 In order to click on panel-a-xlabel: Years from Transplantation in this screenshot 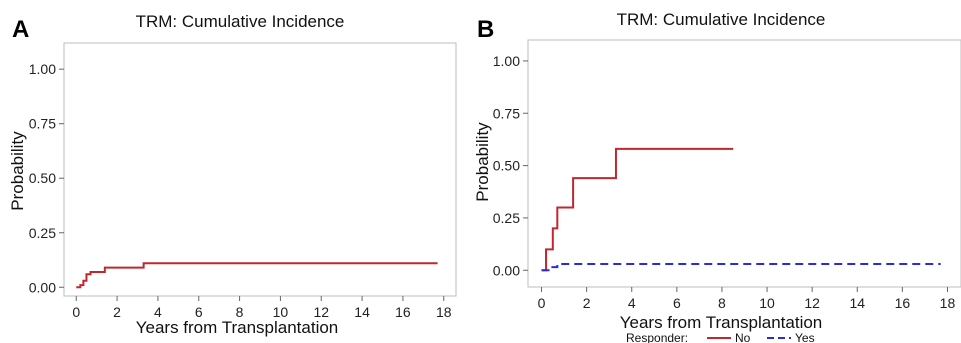, I will do `click(237, 327)`.